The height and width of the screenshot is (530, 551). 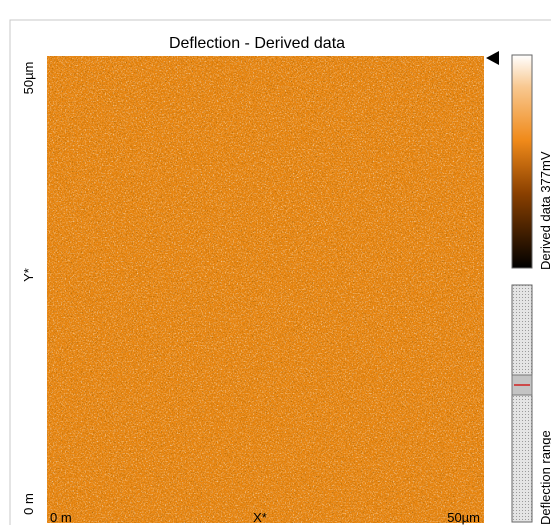 What do you see at coordinates (463, 517) in the screenshot?
I see `x-label-right: 50µm` at bounding box center [463, 517].